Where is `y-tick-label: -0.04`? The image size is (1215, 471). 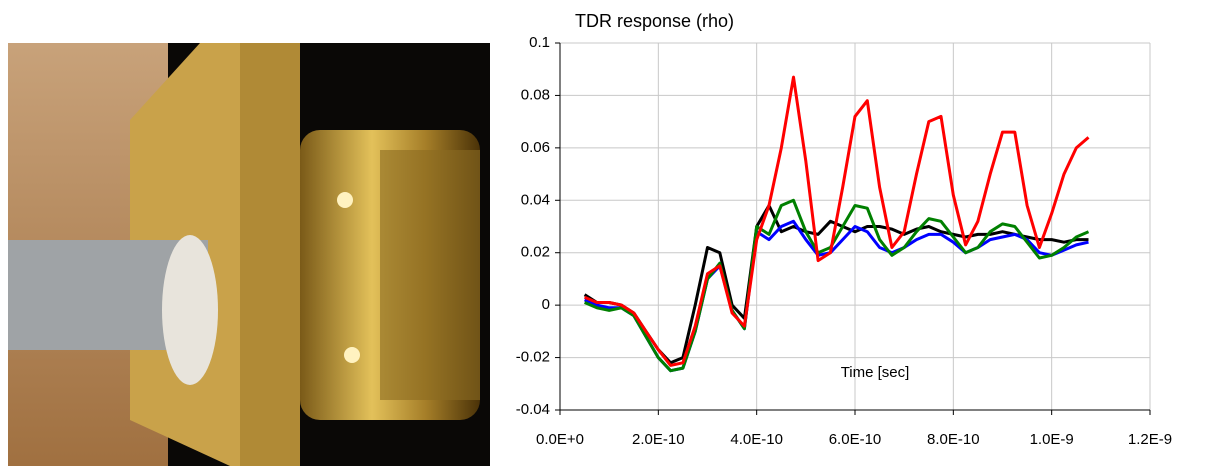 y-tick-label: -0.04 is located at coordinates (533, 409).